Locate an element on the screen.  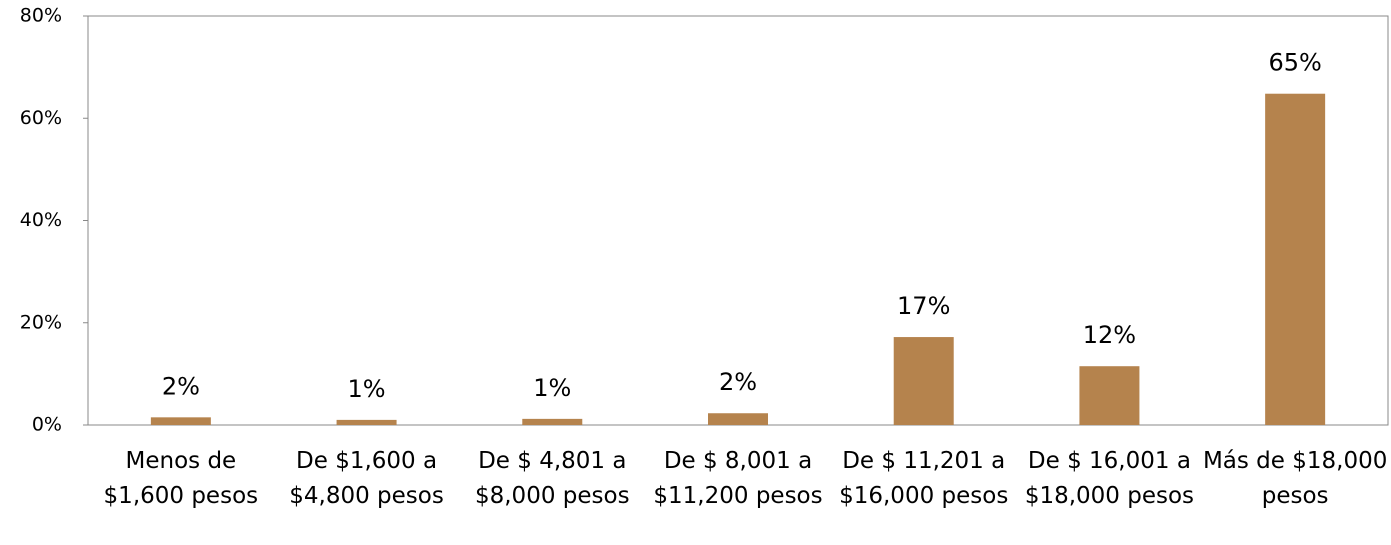
x-tick-label: De $1,600 a $4,800 pesos is located at coordinates (366, 478).